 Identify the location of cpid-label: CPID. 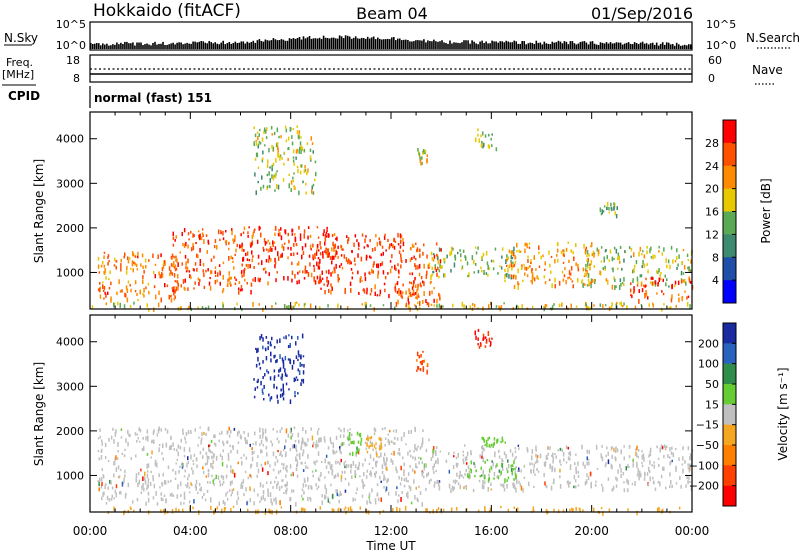
(24, 96).